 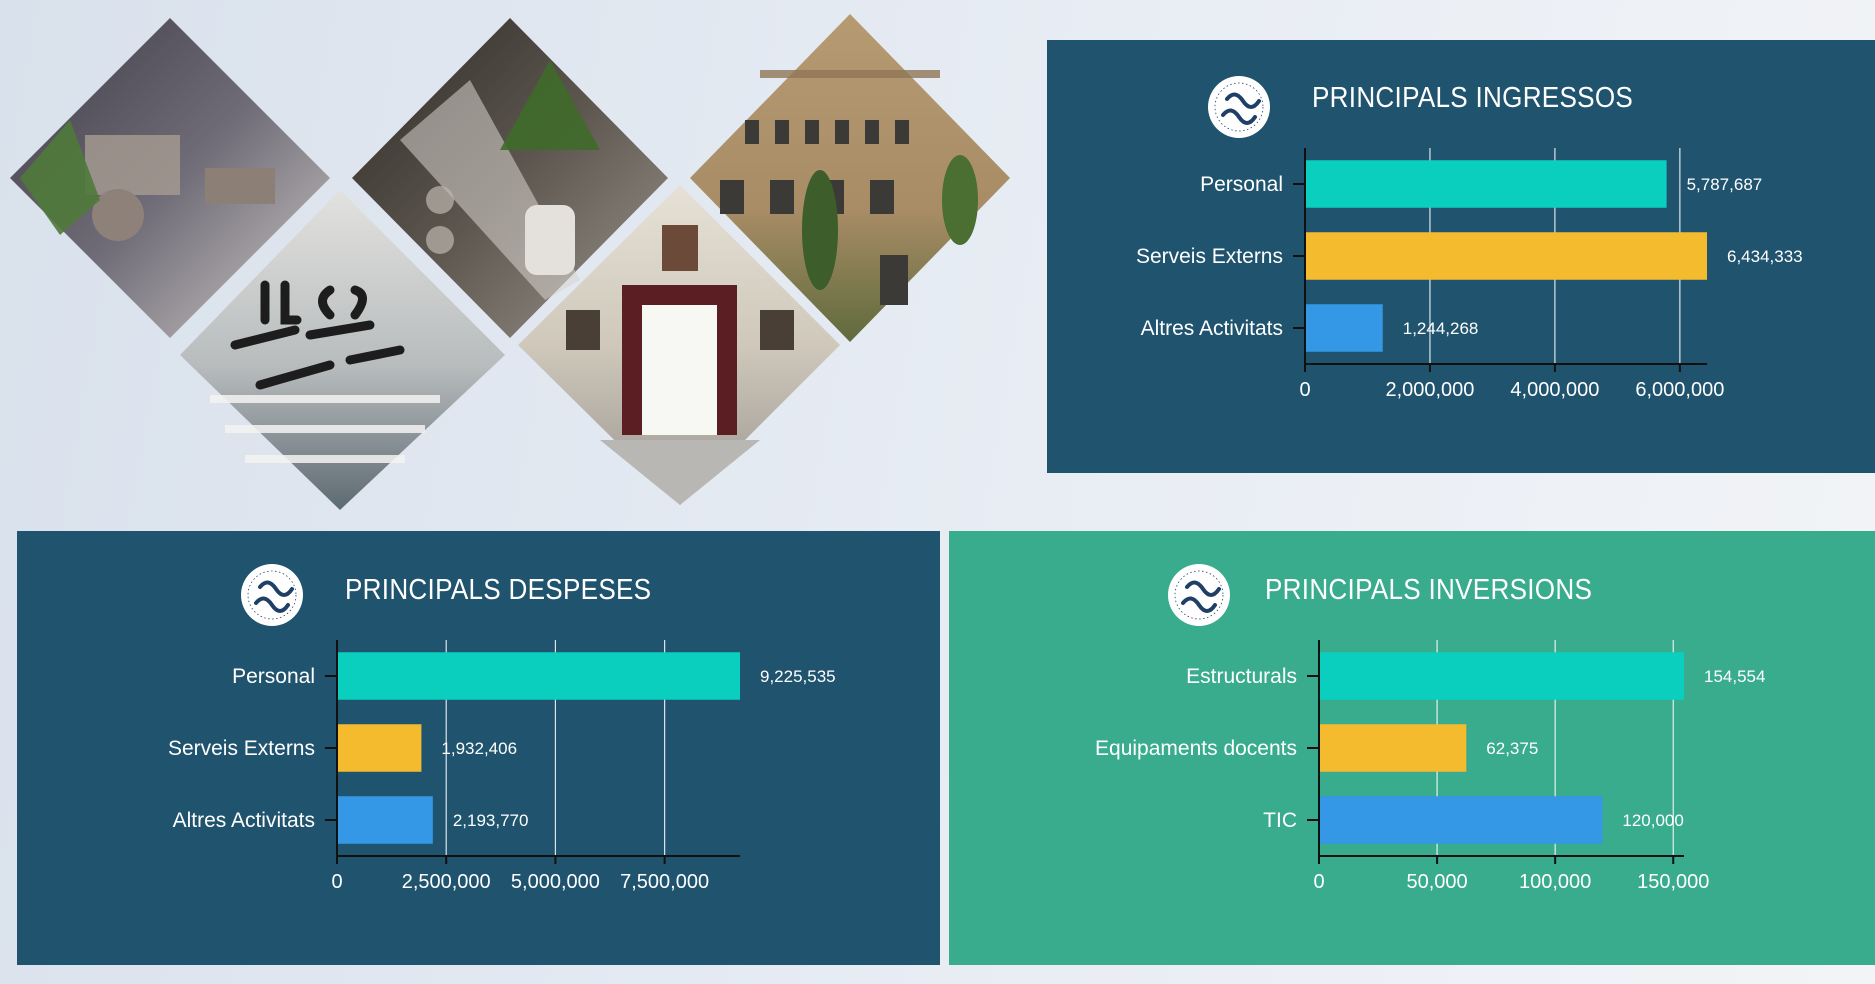 I want to click on tick-label: 100,000, so click(x=1555, y=882).